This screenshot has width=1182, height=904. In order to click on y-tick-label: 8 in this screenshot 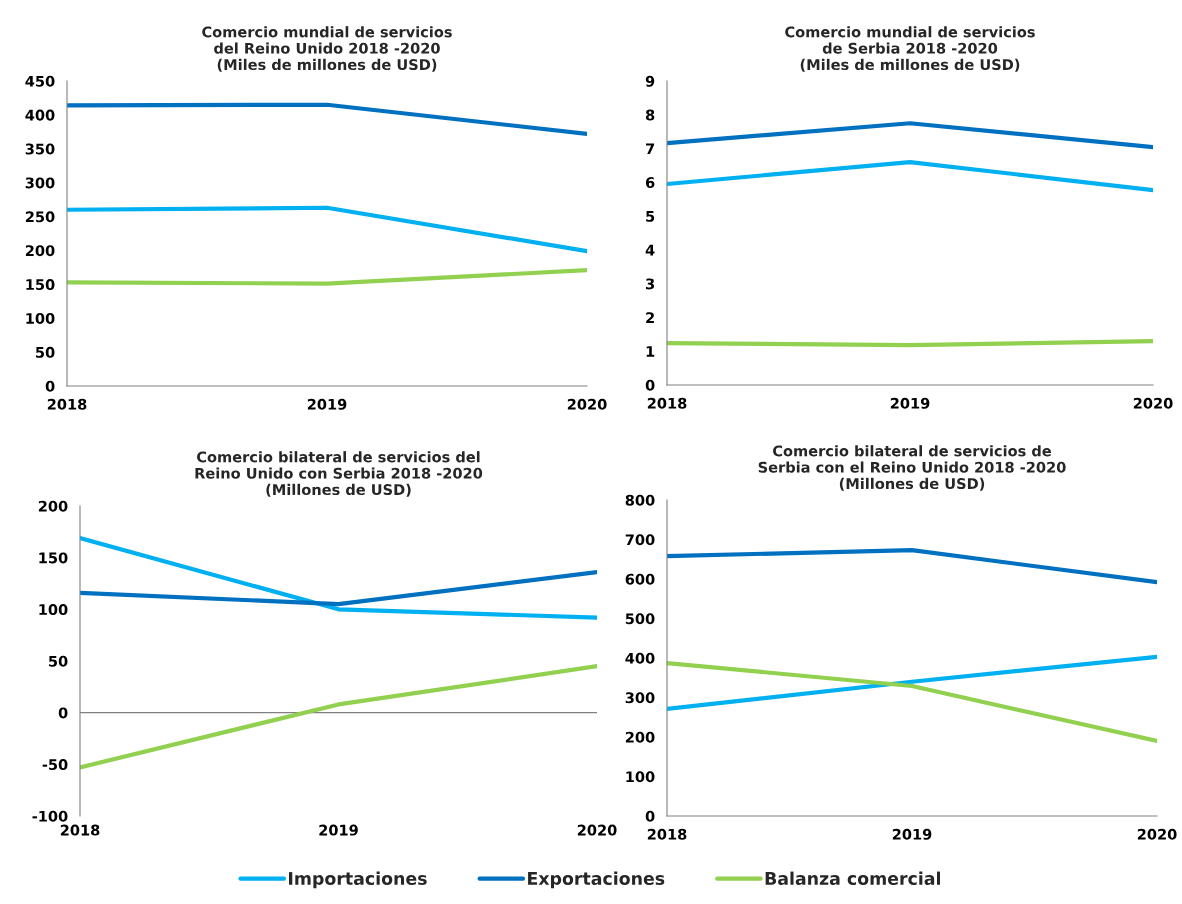, I will do `click(650, 115)`.